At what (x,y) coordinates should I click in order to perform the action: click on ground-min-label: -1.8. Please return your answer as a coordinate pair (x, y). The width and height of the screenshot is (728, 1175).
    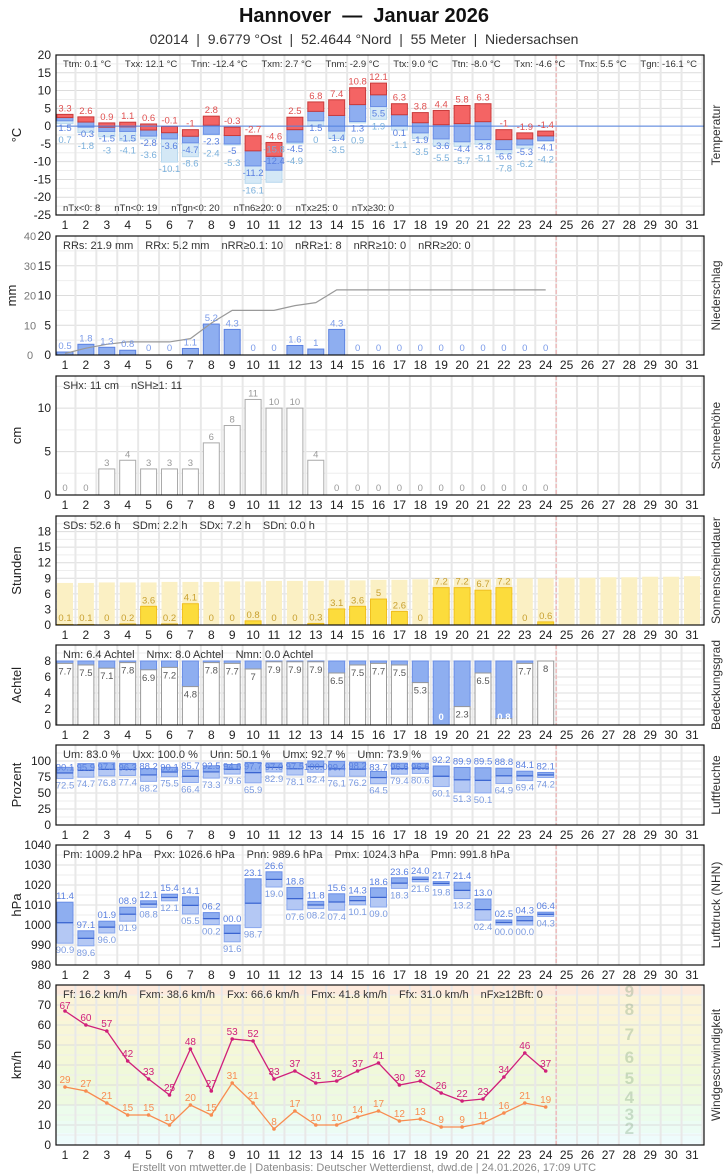
    Looking at the image, I should click on (86, 146).